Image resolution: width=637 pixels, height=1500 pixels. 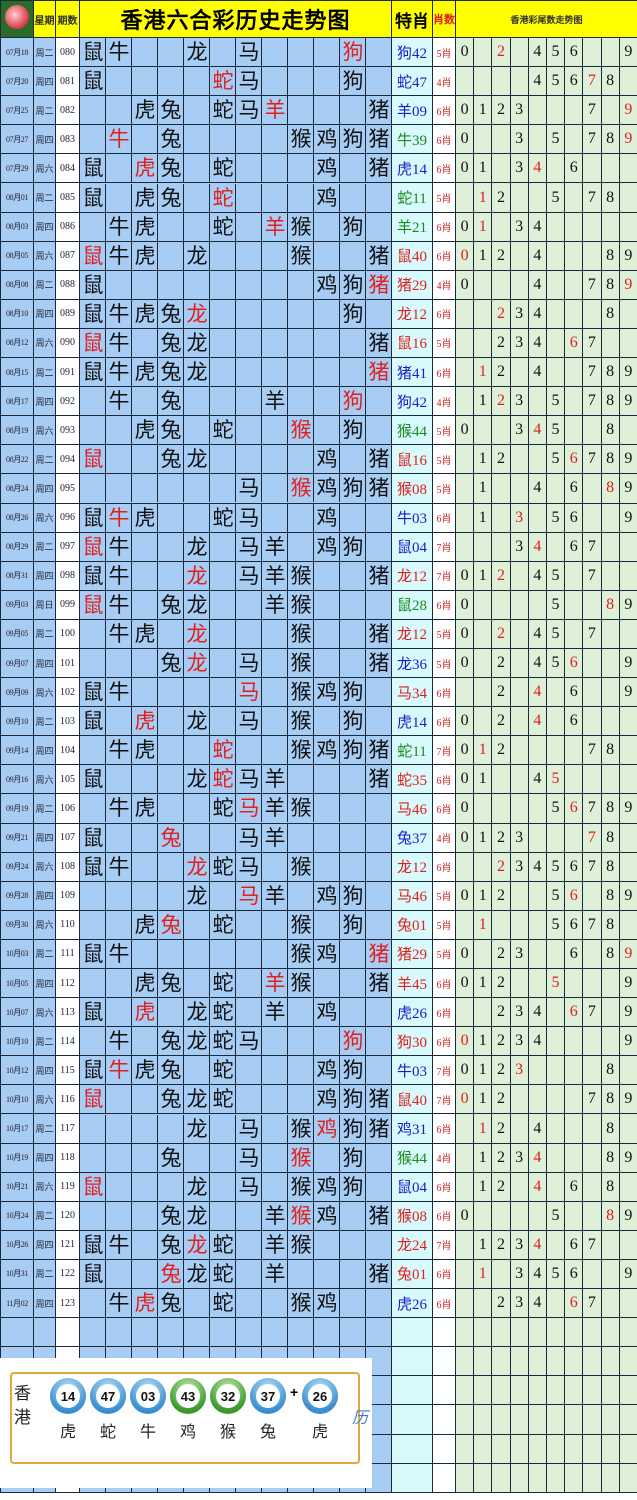 I want to click on special-zodiac-cell: 马34, so click(x=412, y=692).